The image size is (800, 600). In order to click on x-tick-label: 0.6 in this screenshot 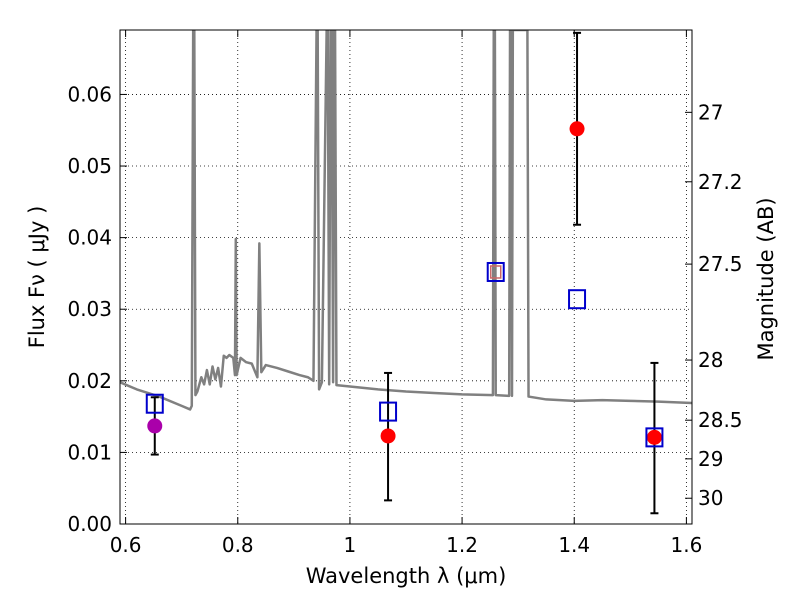, I will do `click(126, 545)`.